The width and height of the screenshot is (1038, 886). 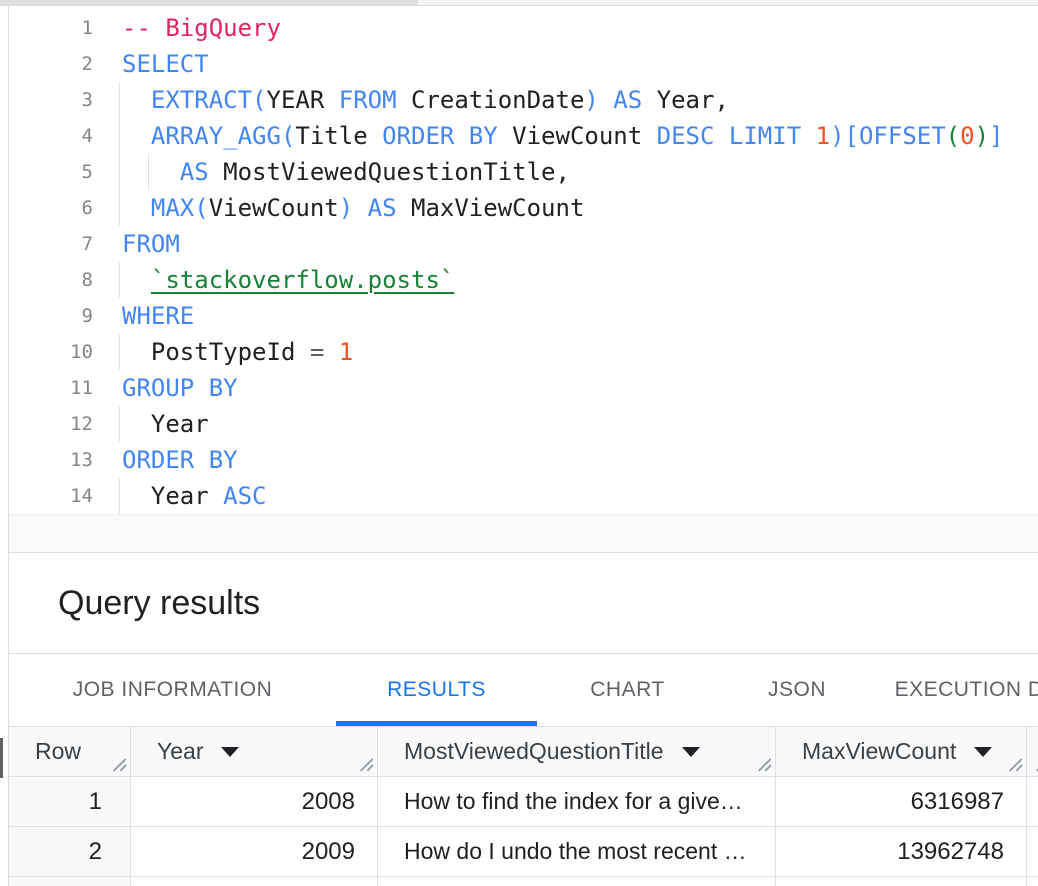 I want to click on code-text: WHERE, so click(x=158, y=316).